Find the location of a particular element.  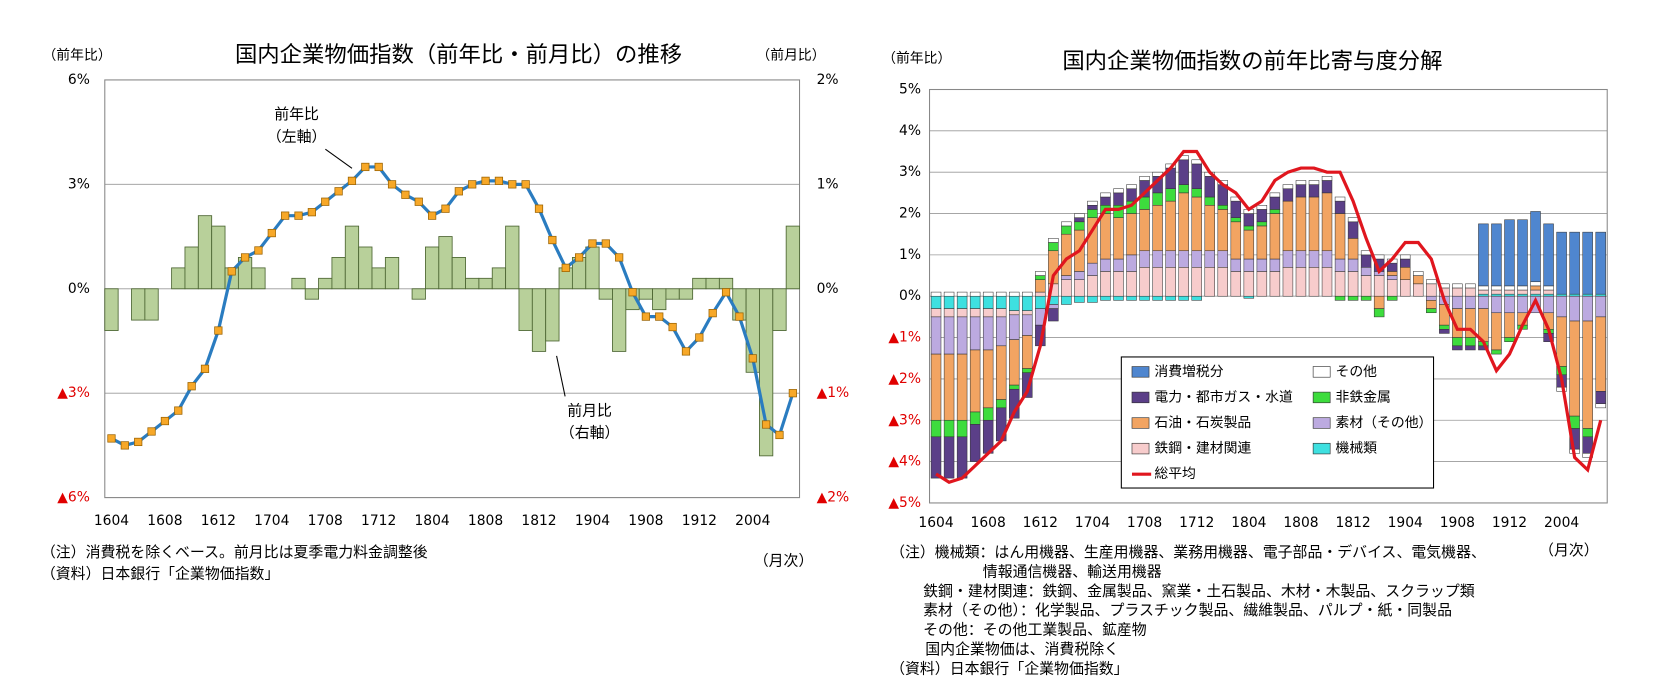

x-tick-label: 1804 is located at coordinates (432, 521).